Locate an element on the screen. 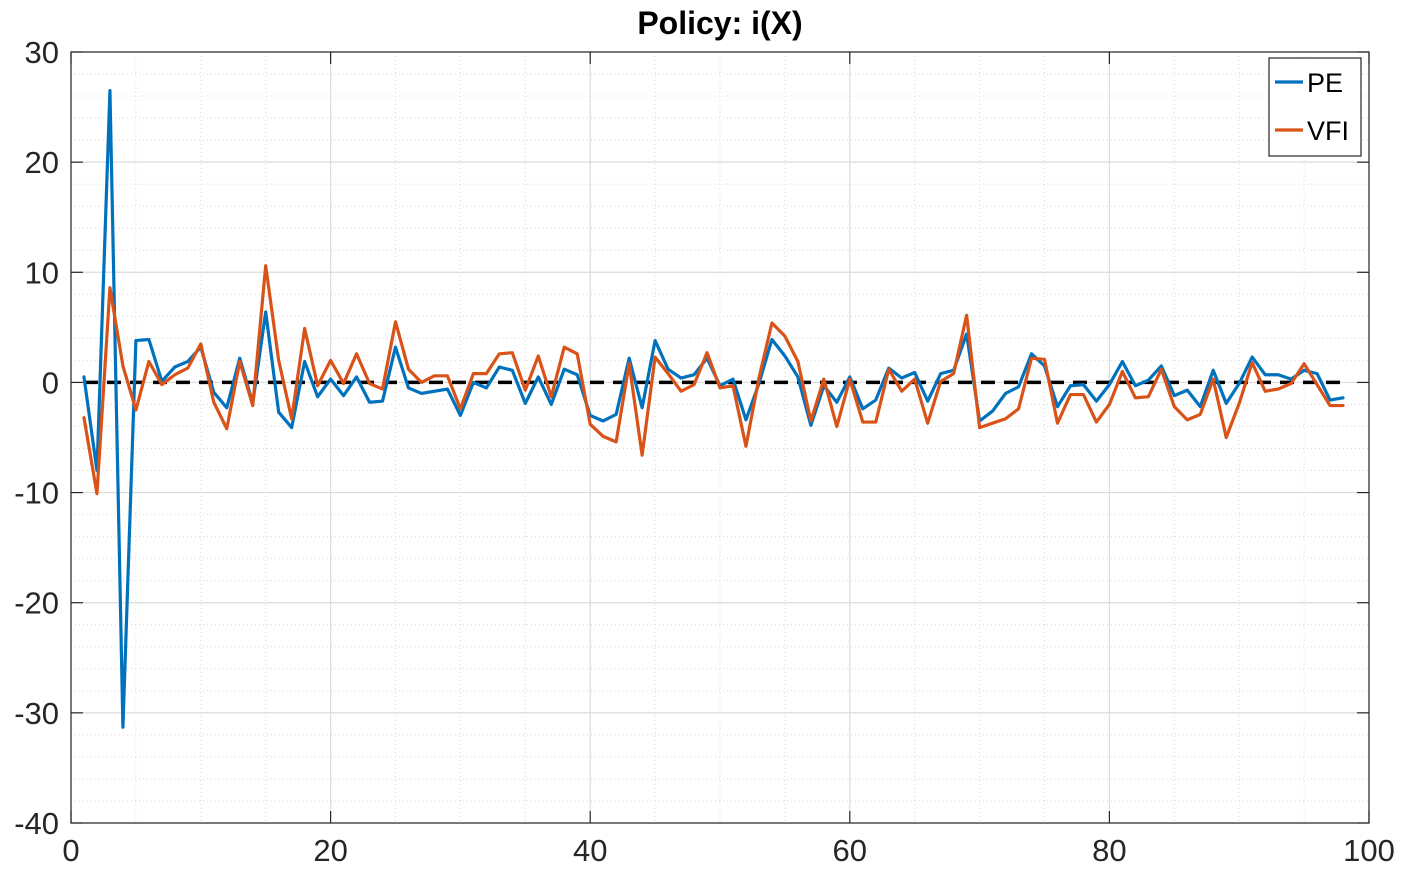 The height and width of the screenshot is (875, 1405). legend-label-vfi: VFI is located at coordinates (1328, 131).